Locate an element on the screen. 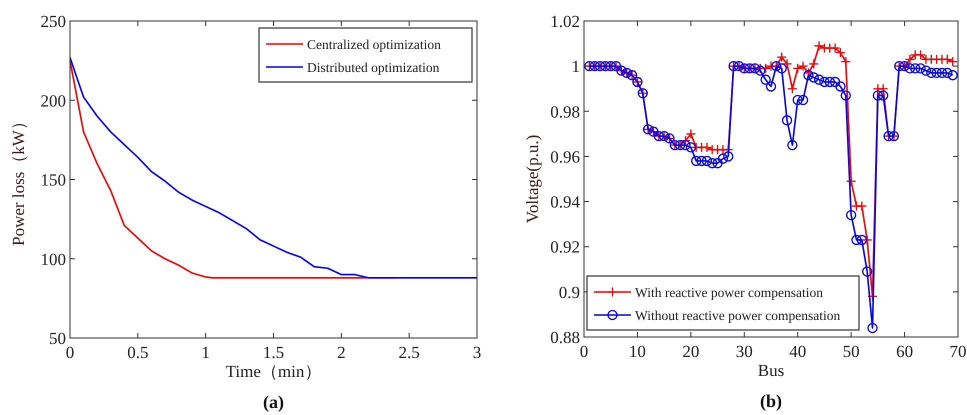 The height and width of the screenshot is (415, 967). x-axis-title: Bus is located at coordinates (771, 370).